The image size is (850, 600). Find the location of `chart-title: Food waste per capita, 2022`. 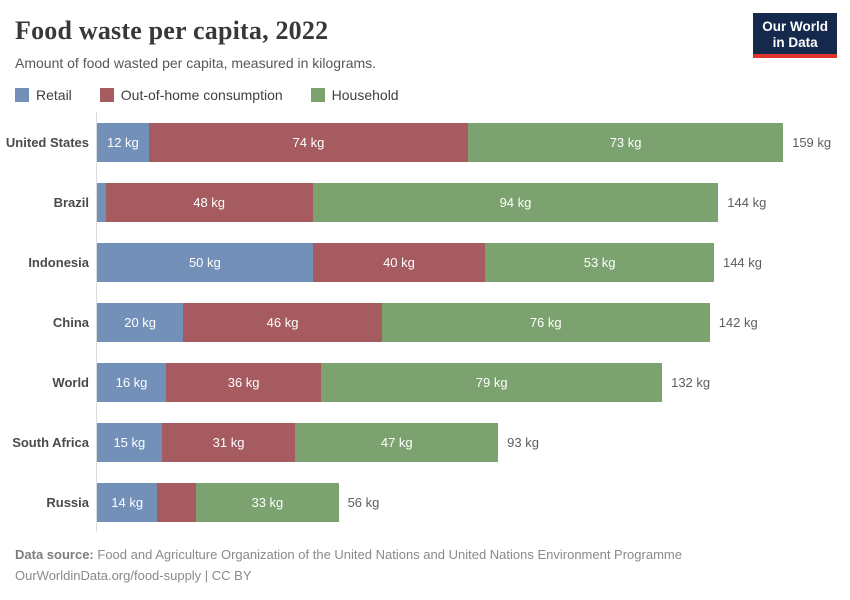

chart-title: Food waste per capita, 2022 is located at coordinates (172, 30).